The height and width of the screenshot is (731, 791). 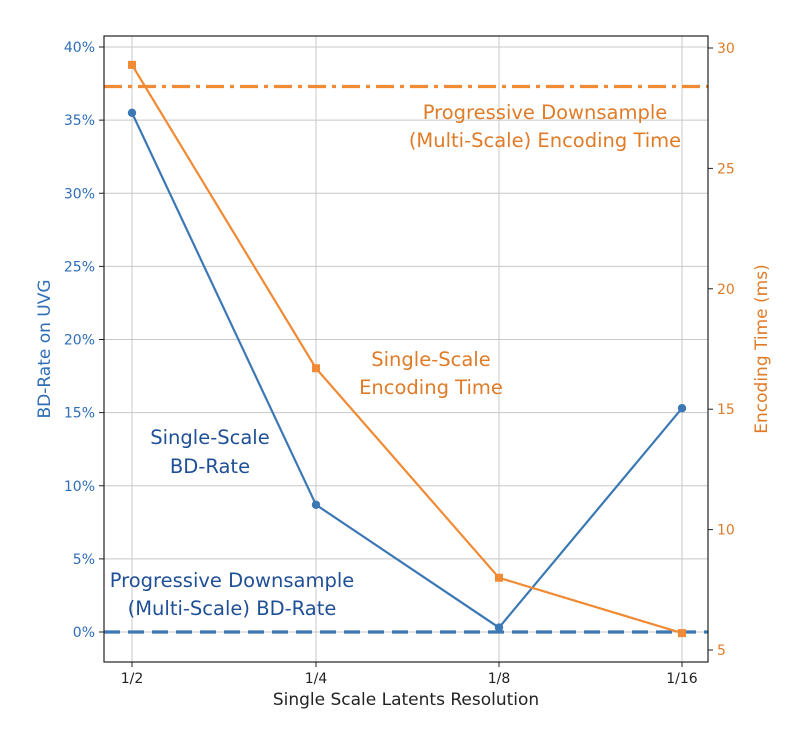 What do you see at coordinates (232, 580) in the screenshot?
I see `annotation-multiscale-bdrate-line1: Progressive Downsample` at bounding box center [232, 580].